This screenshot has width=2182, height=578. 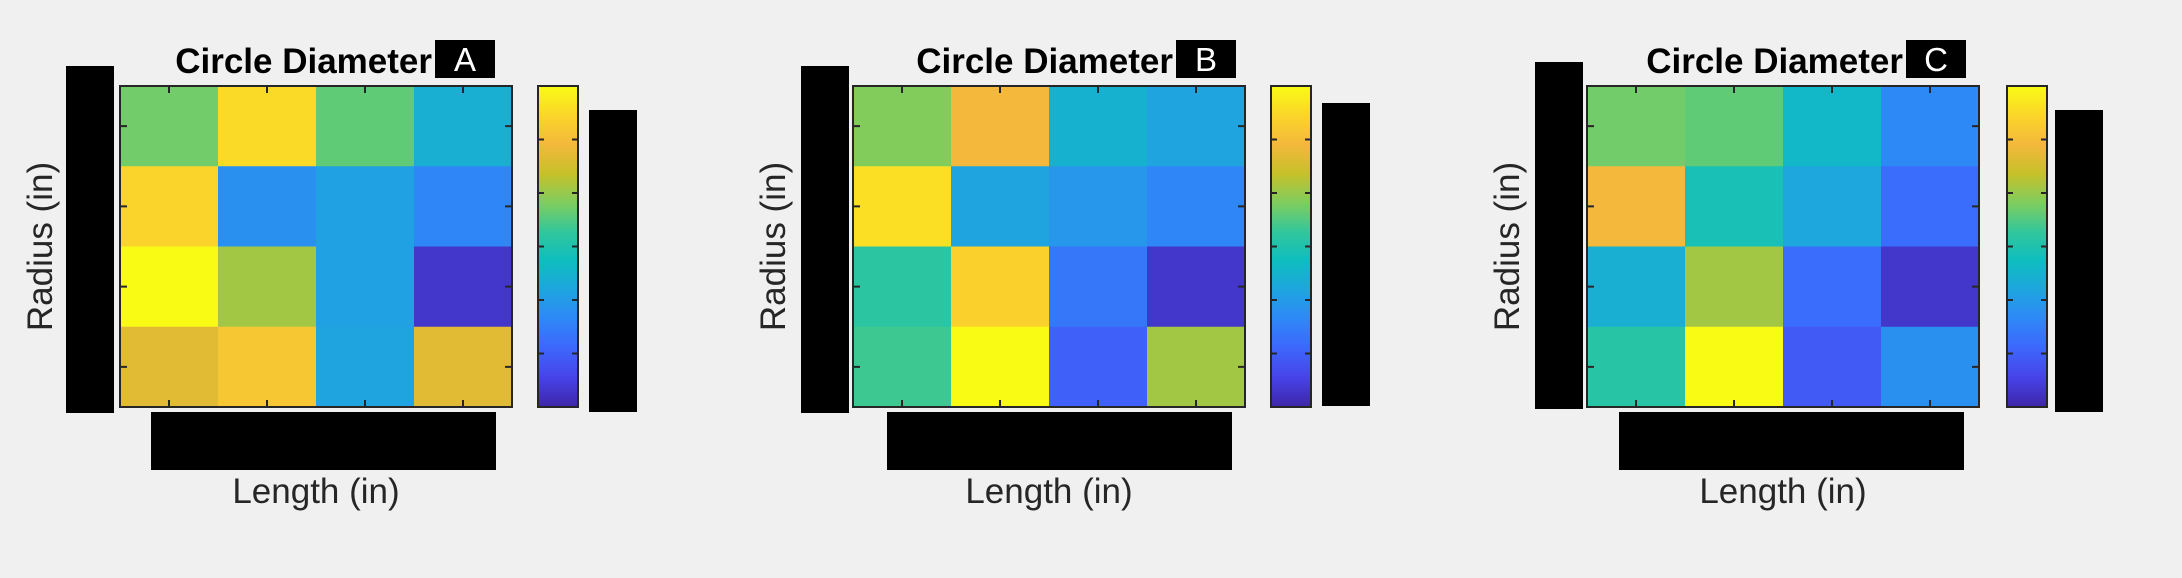 I want to click on panel-label: A, so click(x=465, y=59).